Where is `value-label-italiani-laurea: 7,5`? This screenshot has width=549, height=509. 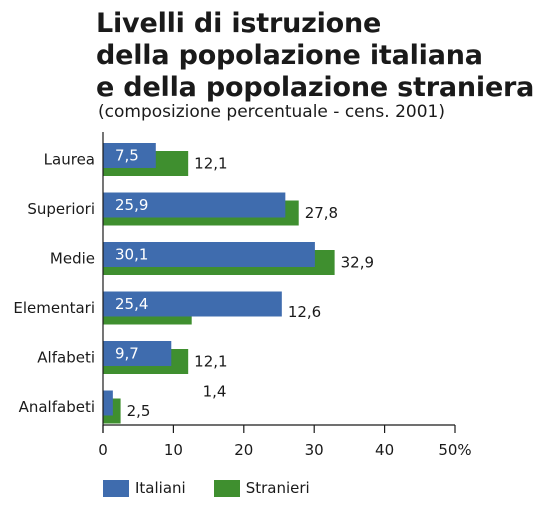
value-label-italiani-laurea: 7,5 is located at coordinates (127, 156).